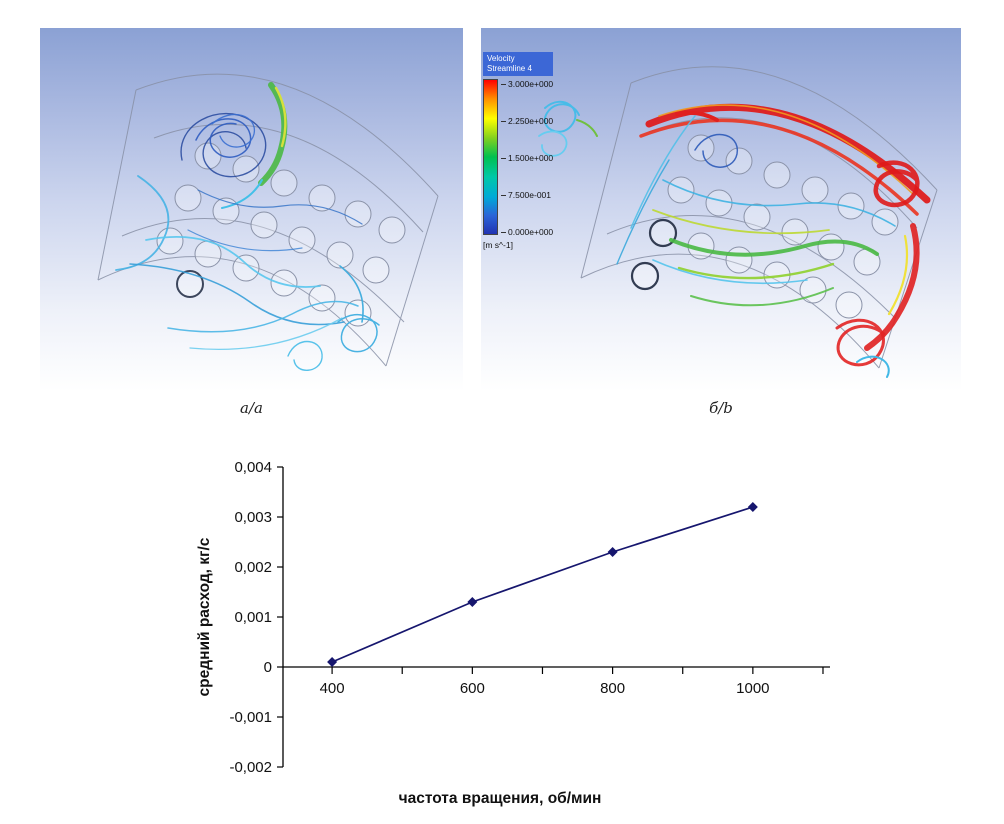  I want to click on x-tick-label: 400, so click(332, 688).